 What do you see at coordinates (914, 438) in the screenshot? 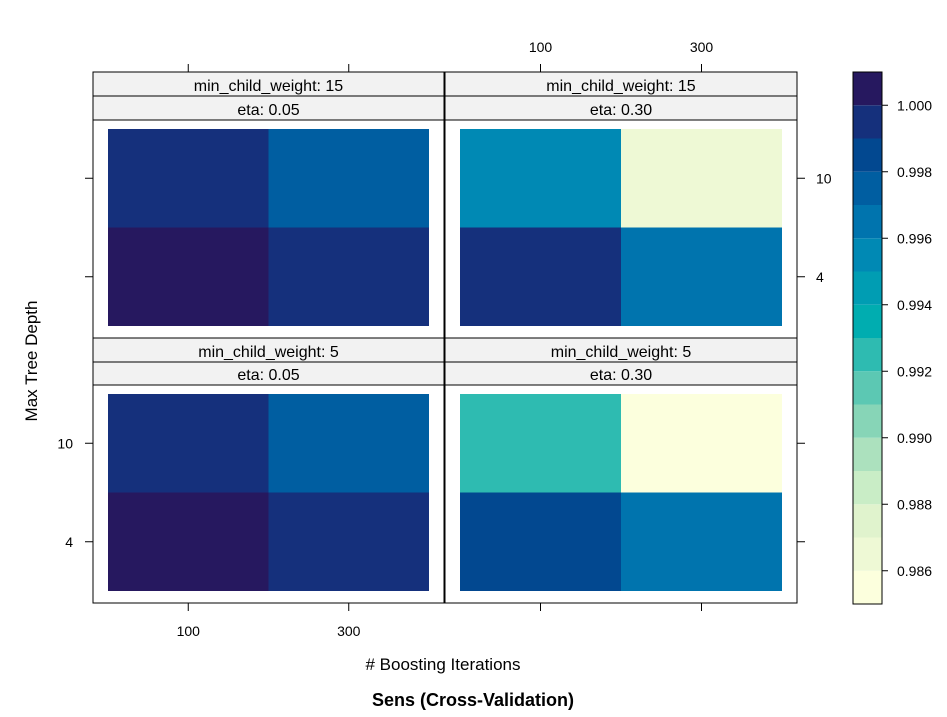
I see `colorbar-tick-label: 0.990` at bounding box center [914, 438].